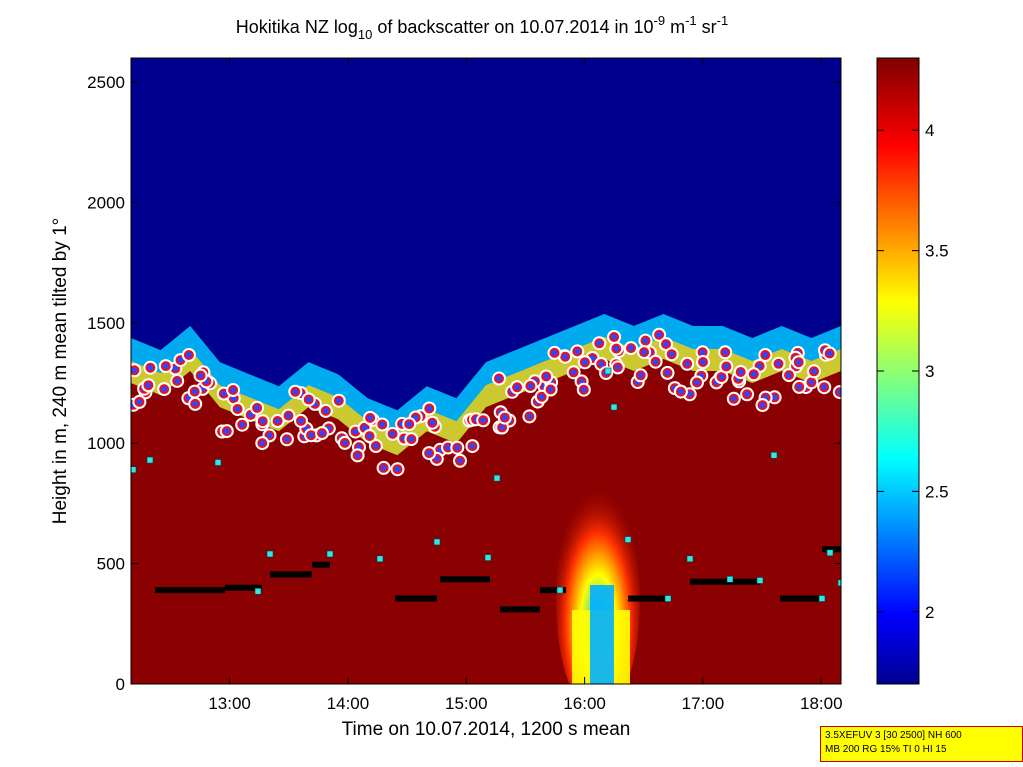 This screenshot has width=1023, height=767. I want to click on y-tick-label: 2000, so click(106, 202).